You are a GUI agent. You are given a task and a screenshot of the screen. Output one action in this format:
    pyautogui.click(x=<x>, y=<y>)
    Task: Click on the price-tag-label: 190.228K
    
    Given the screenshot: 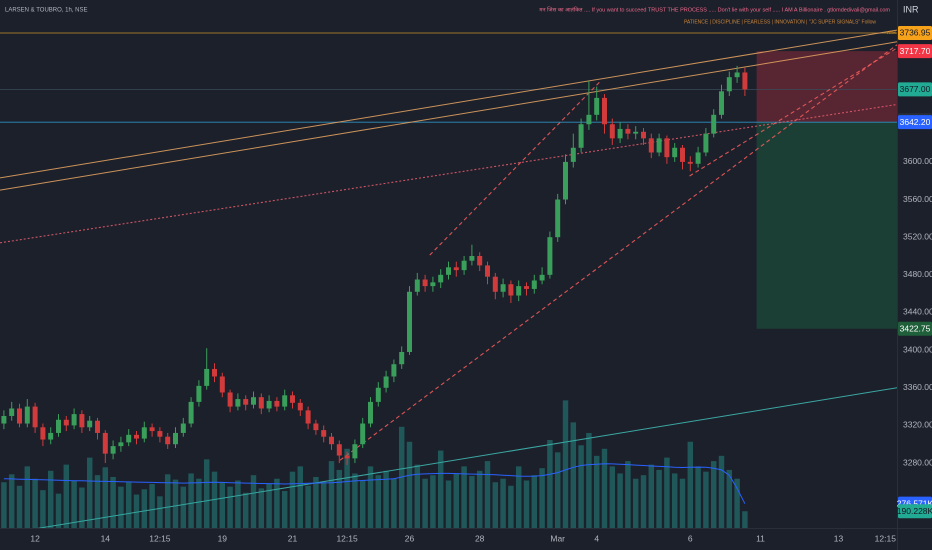 What is the action you would take?
    pyautogui.click(x=914, y=511)
    